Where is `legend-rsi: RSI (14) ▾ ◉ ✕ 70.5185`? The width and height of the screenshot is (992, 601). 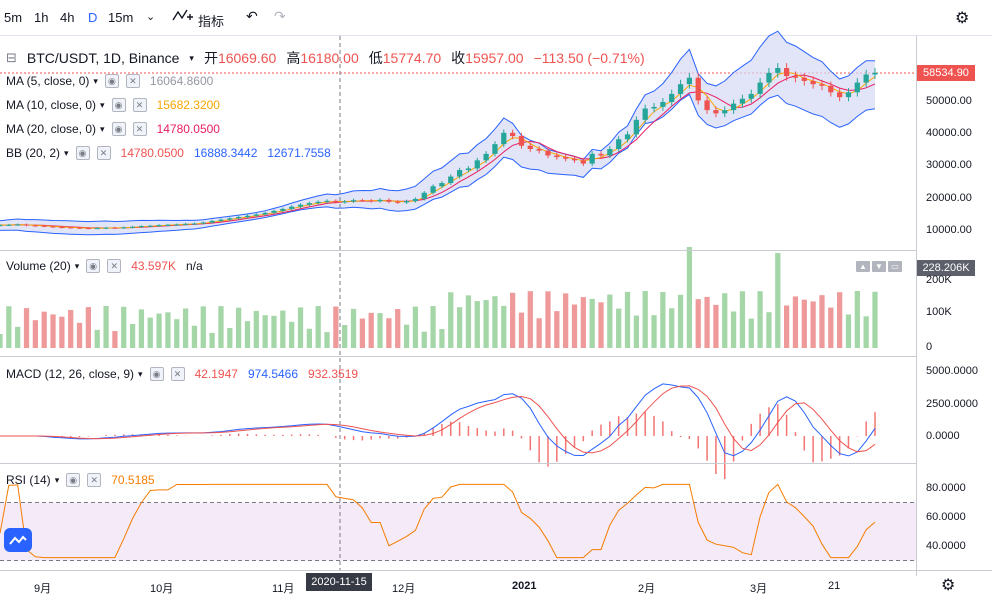 legend-rsi: RSI (14) ▾ ◉ ✕ 70.5185 is located at coordinates (80, 480).